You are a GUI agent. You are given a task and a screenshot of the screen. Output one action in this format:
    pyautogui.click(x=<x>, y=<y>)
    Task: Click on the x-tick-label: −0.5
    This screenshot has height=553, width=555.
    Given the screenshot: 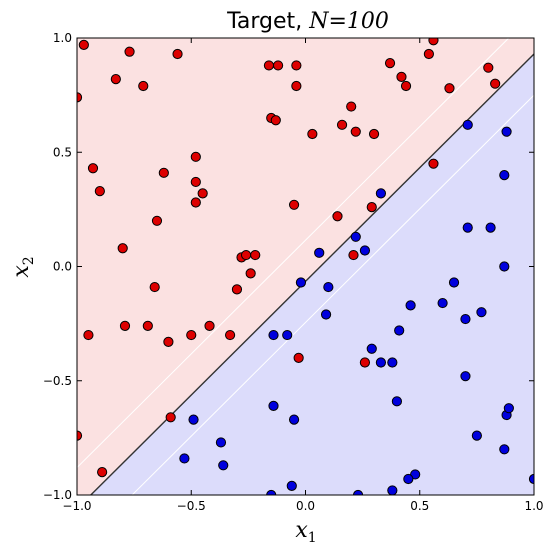 What is the action you would take?
    pyautogui.click(x=191, y=506)
    